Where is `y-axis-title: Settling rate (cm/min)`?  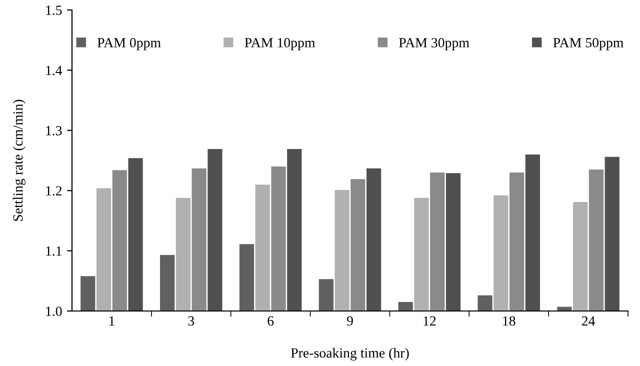 y-axis-title: Settling rate (cm/min) is located at coordinates (19, 160).